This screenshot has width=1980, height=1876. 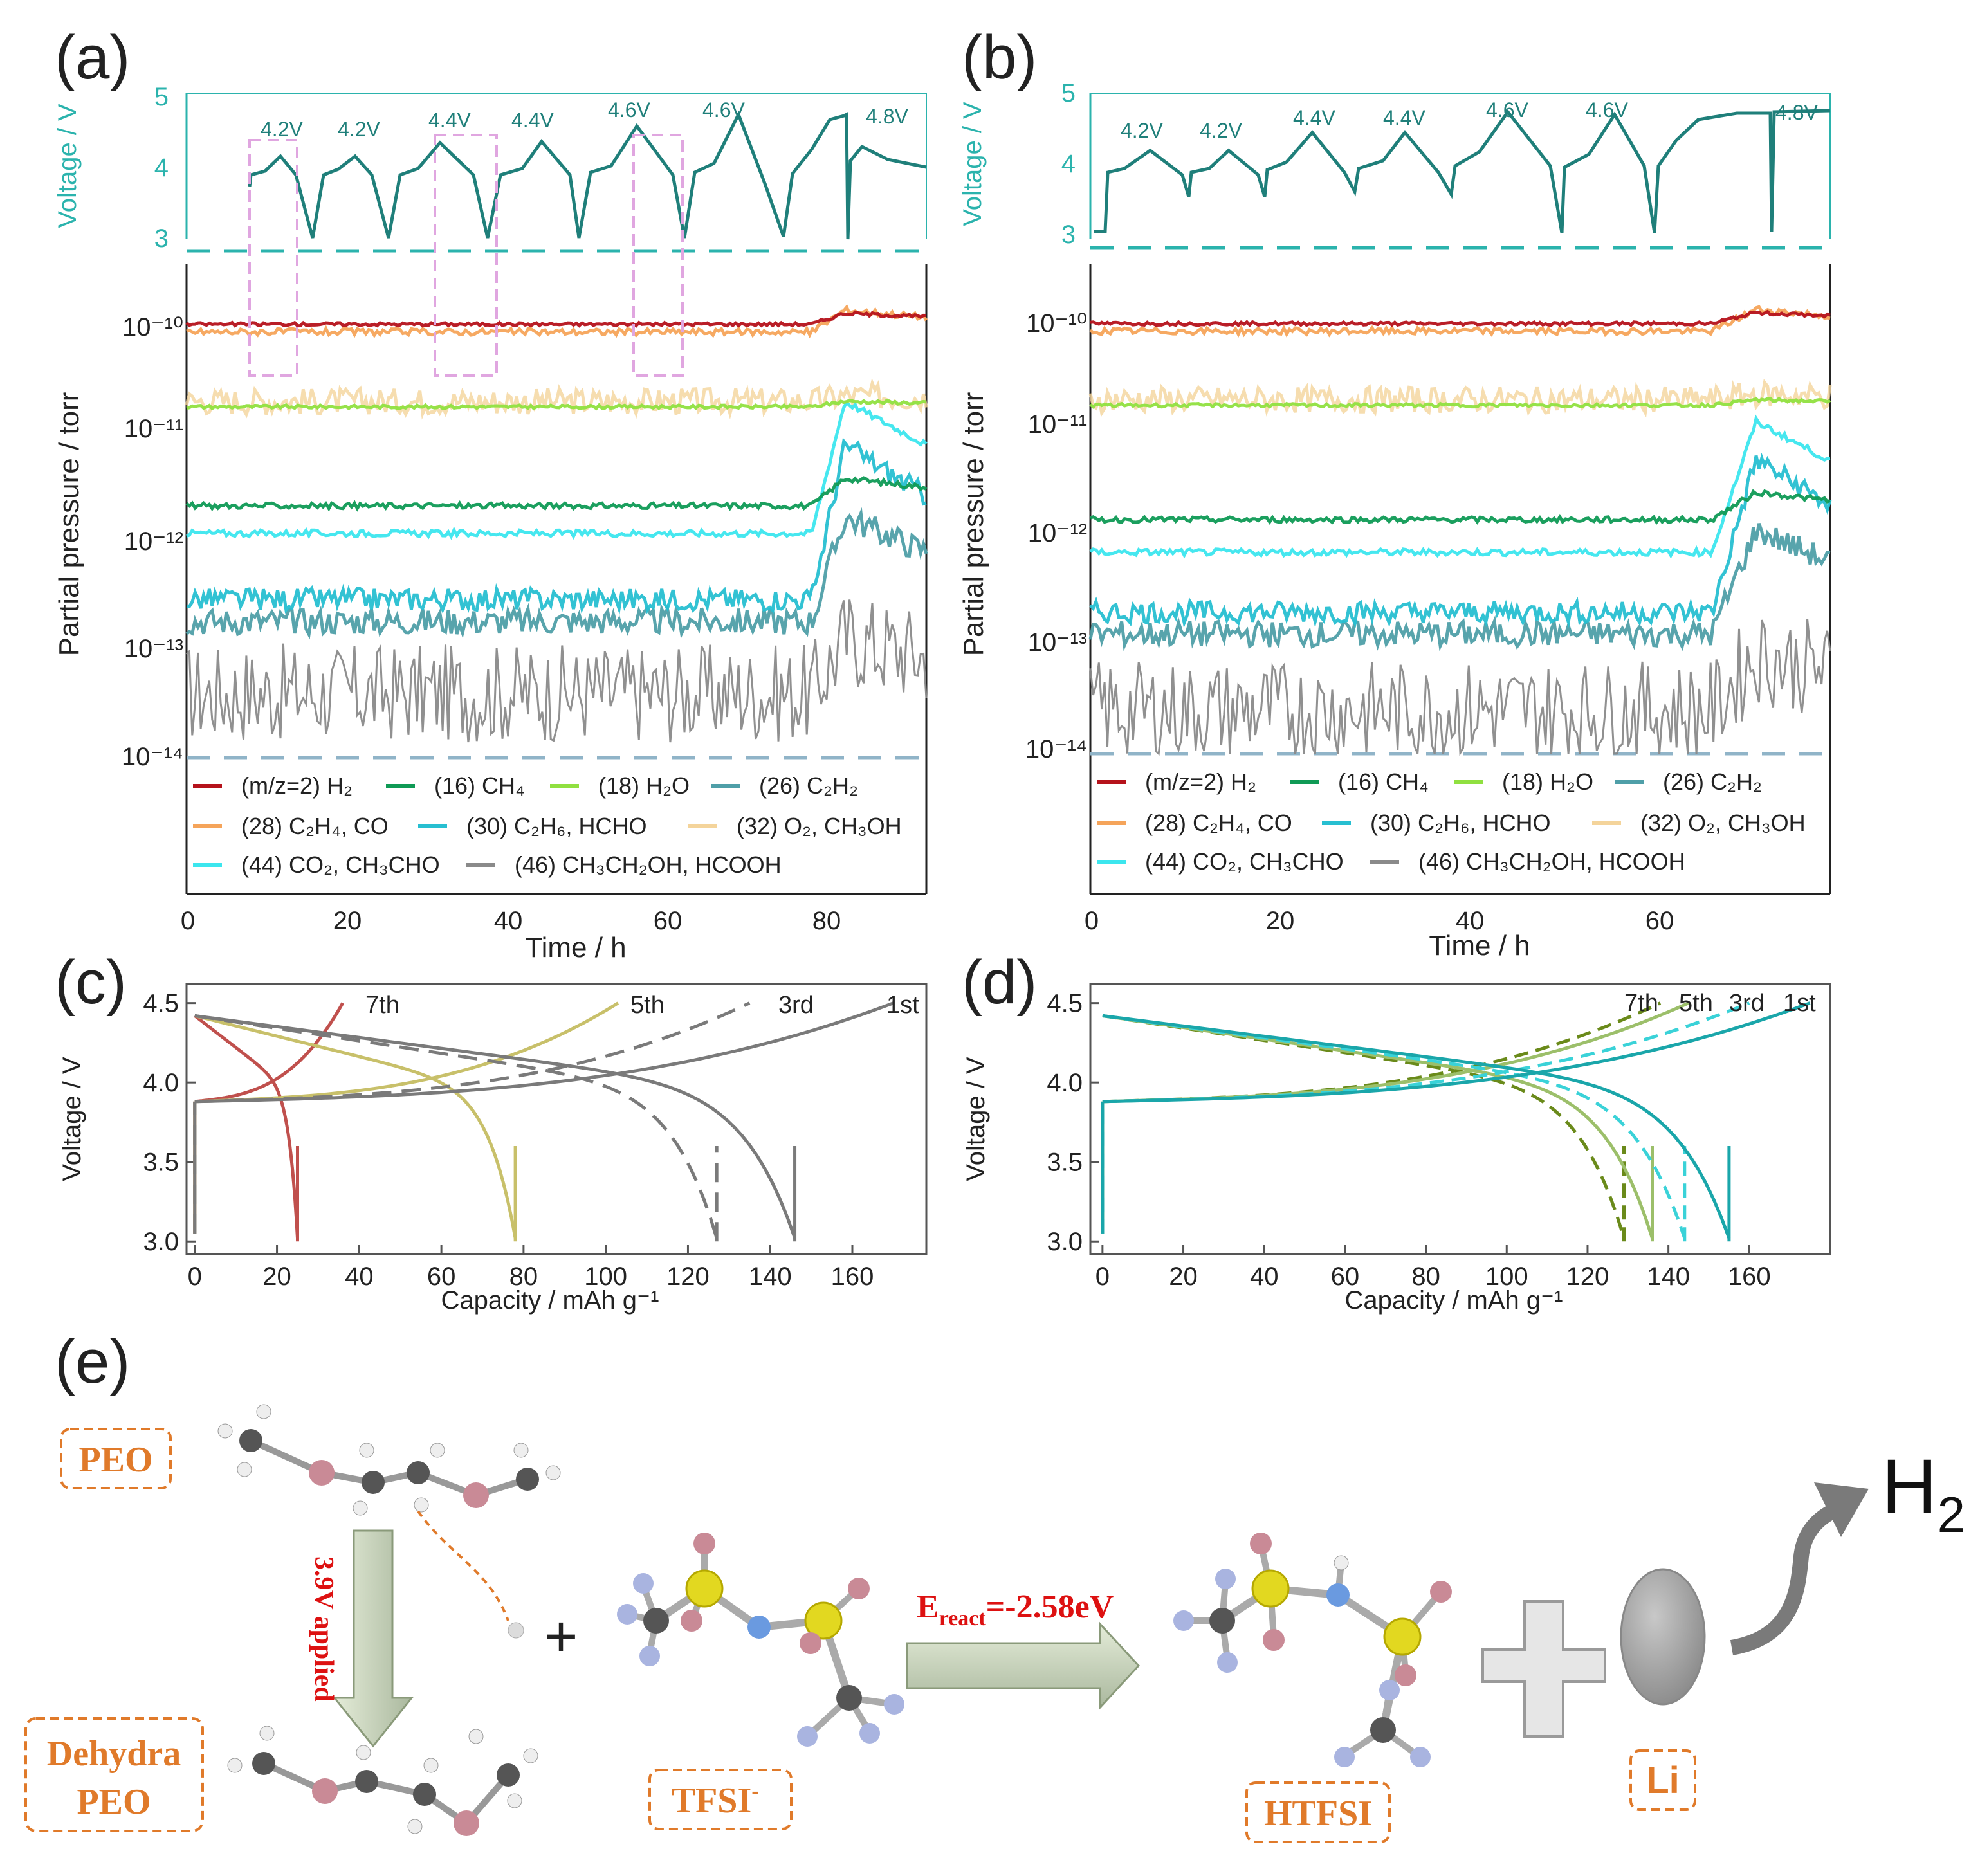 I want to click on xtick-b: 20, so click(x=1280, y=921).